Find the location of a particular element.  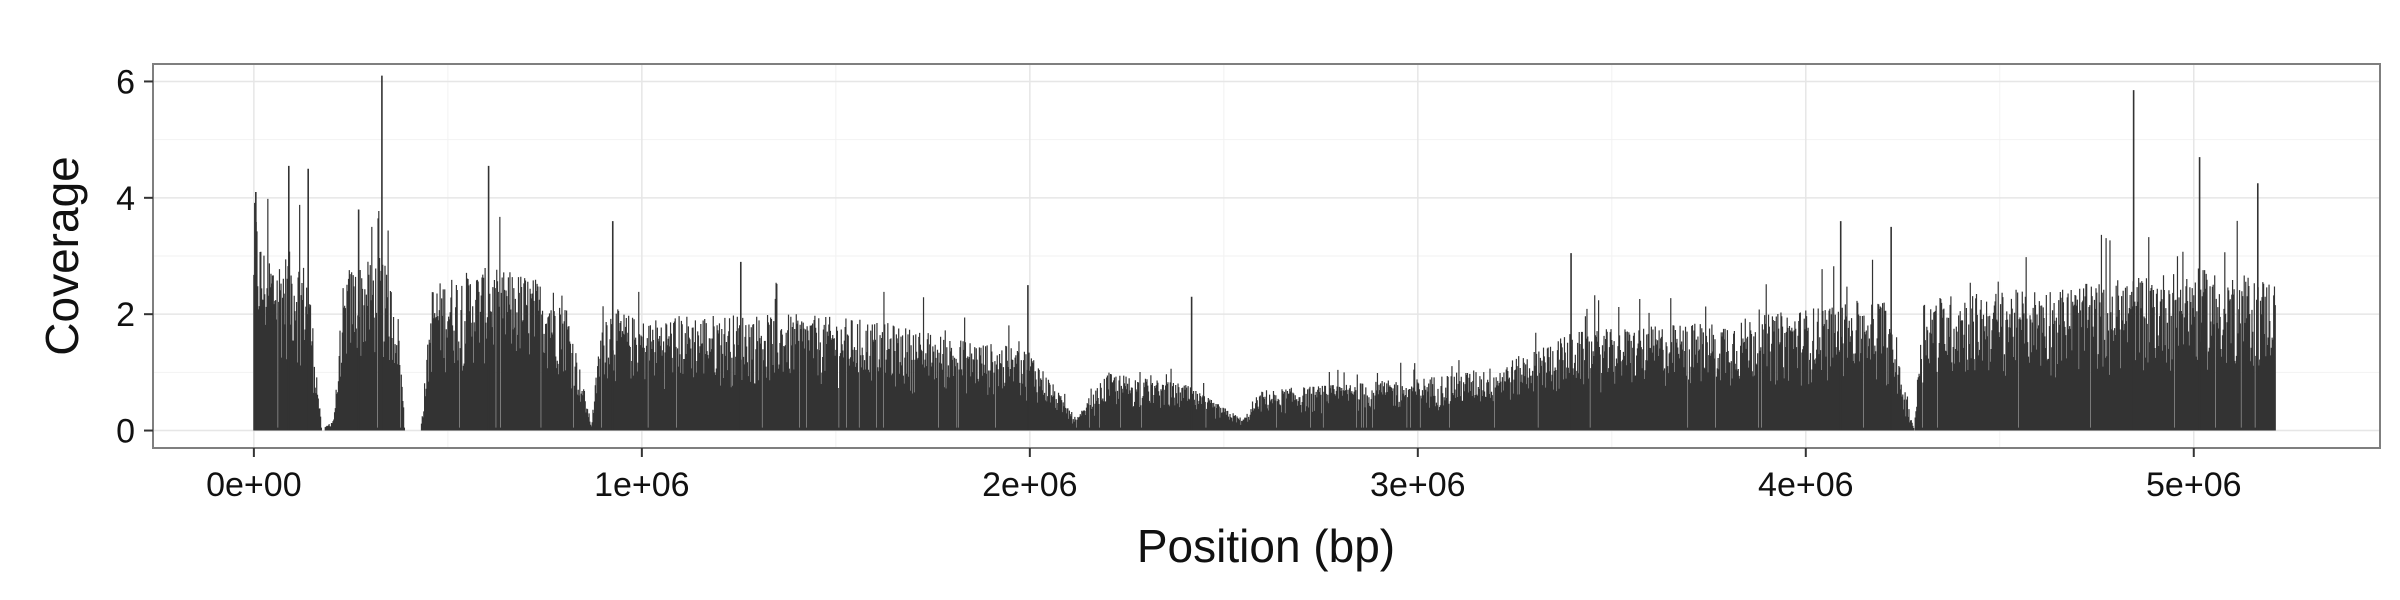

y-tick-label: 2 is located at coordinates (125, 315).